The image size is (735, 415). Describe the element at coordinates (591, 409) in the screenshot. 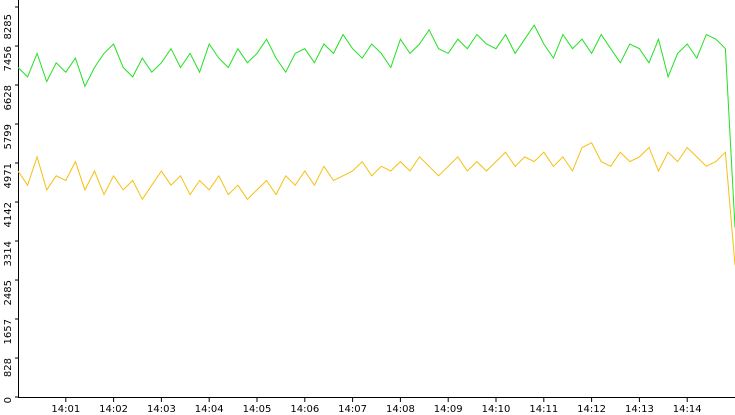

I see `x-tick-label: 14:12` at that location.